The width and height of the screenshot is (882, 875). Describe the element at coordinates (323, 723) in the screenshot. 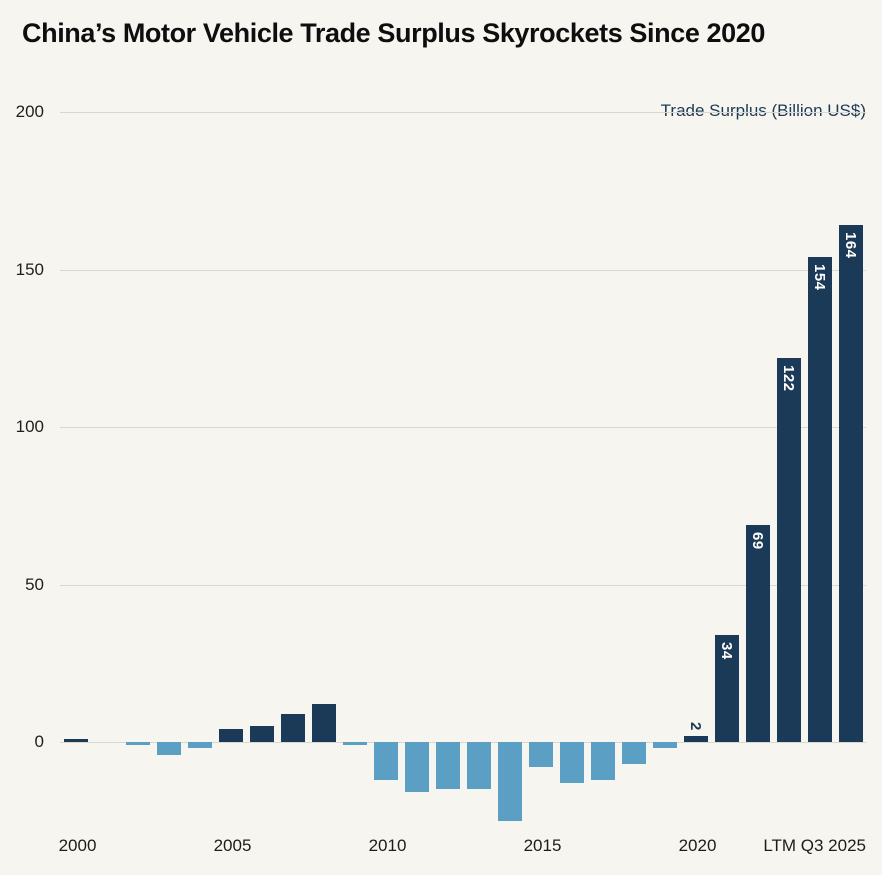

I see `bar-2008` at that location.